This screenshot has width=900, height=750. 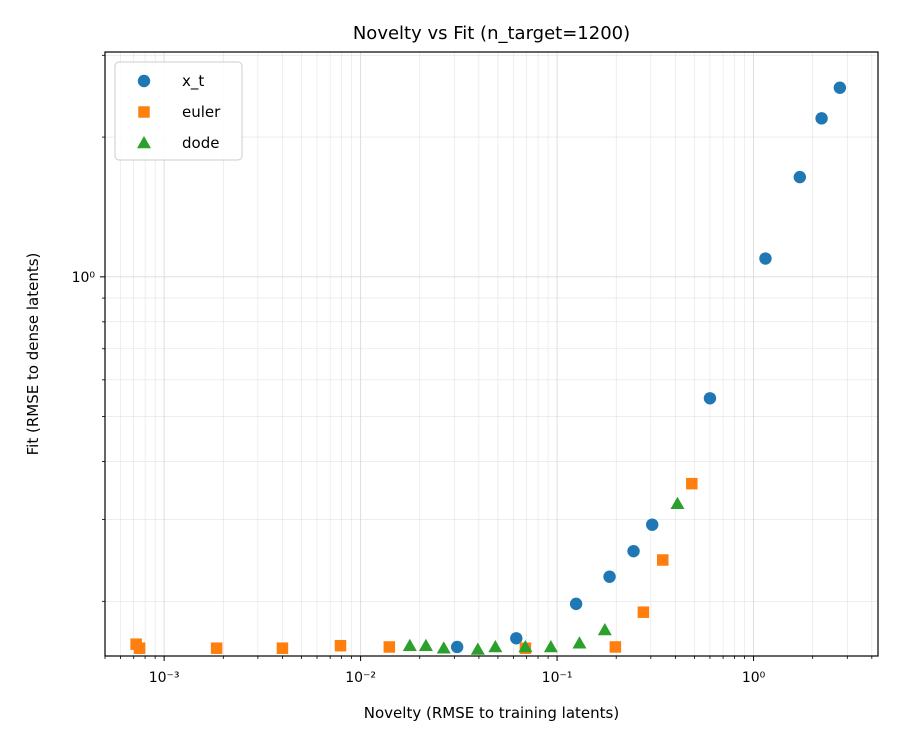 I want to click on x-tick-label: 10⁻², so click(x=360, y=678).